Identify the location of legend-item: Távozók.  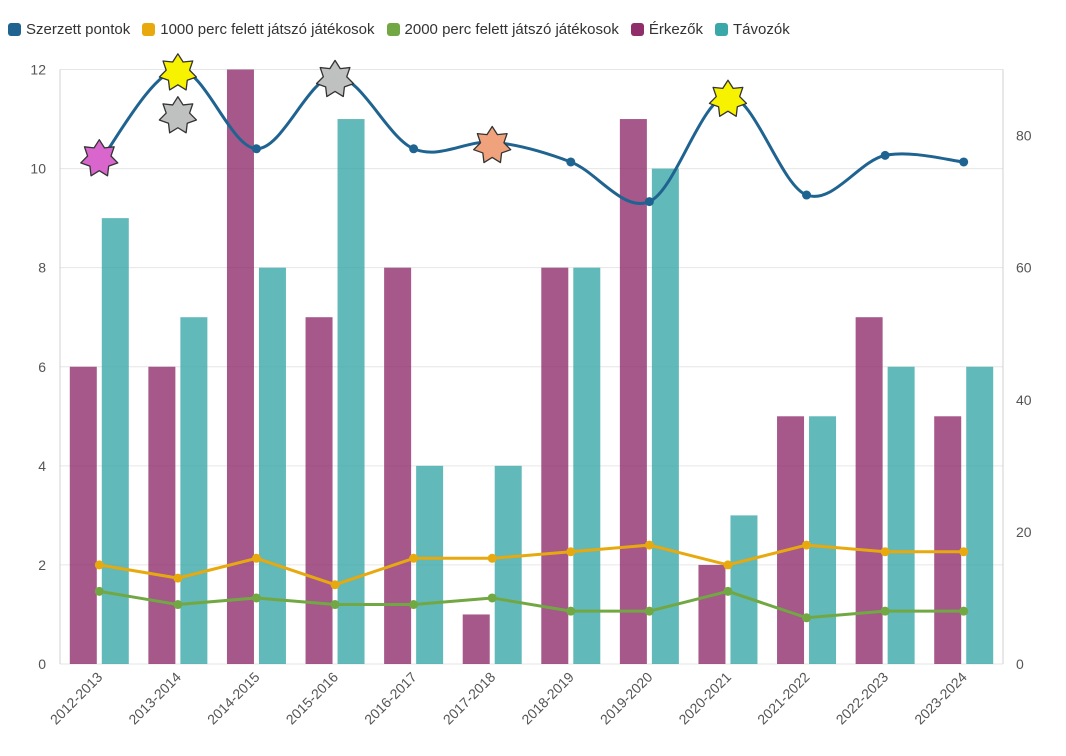
(752, 29).